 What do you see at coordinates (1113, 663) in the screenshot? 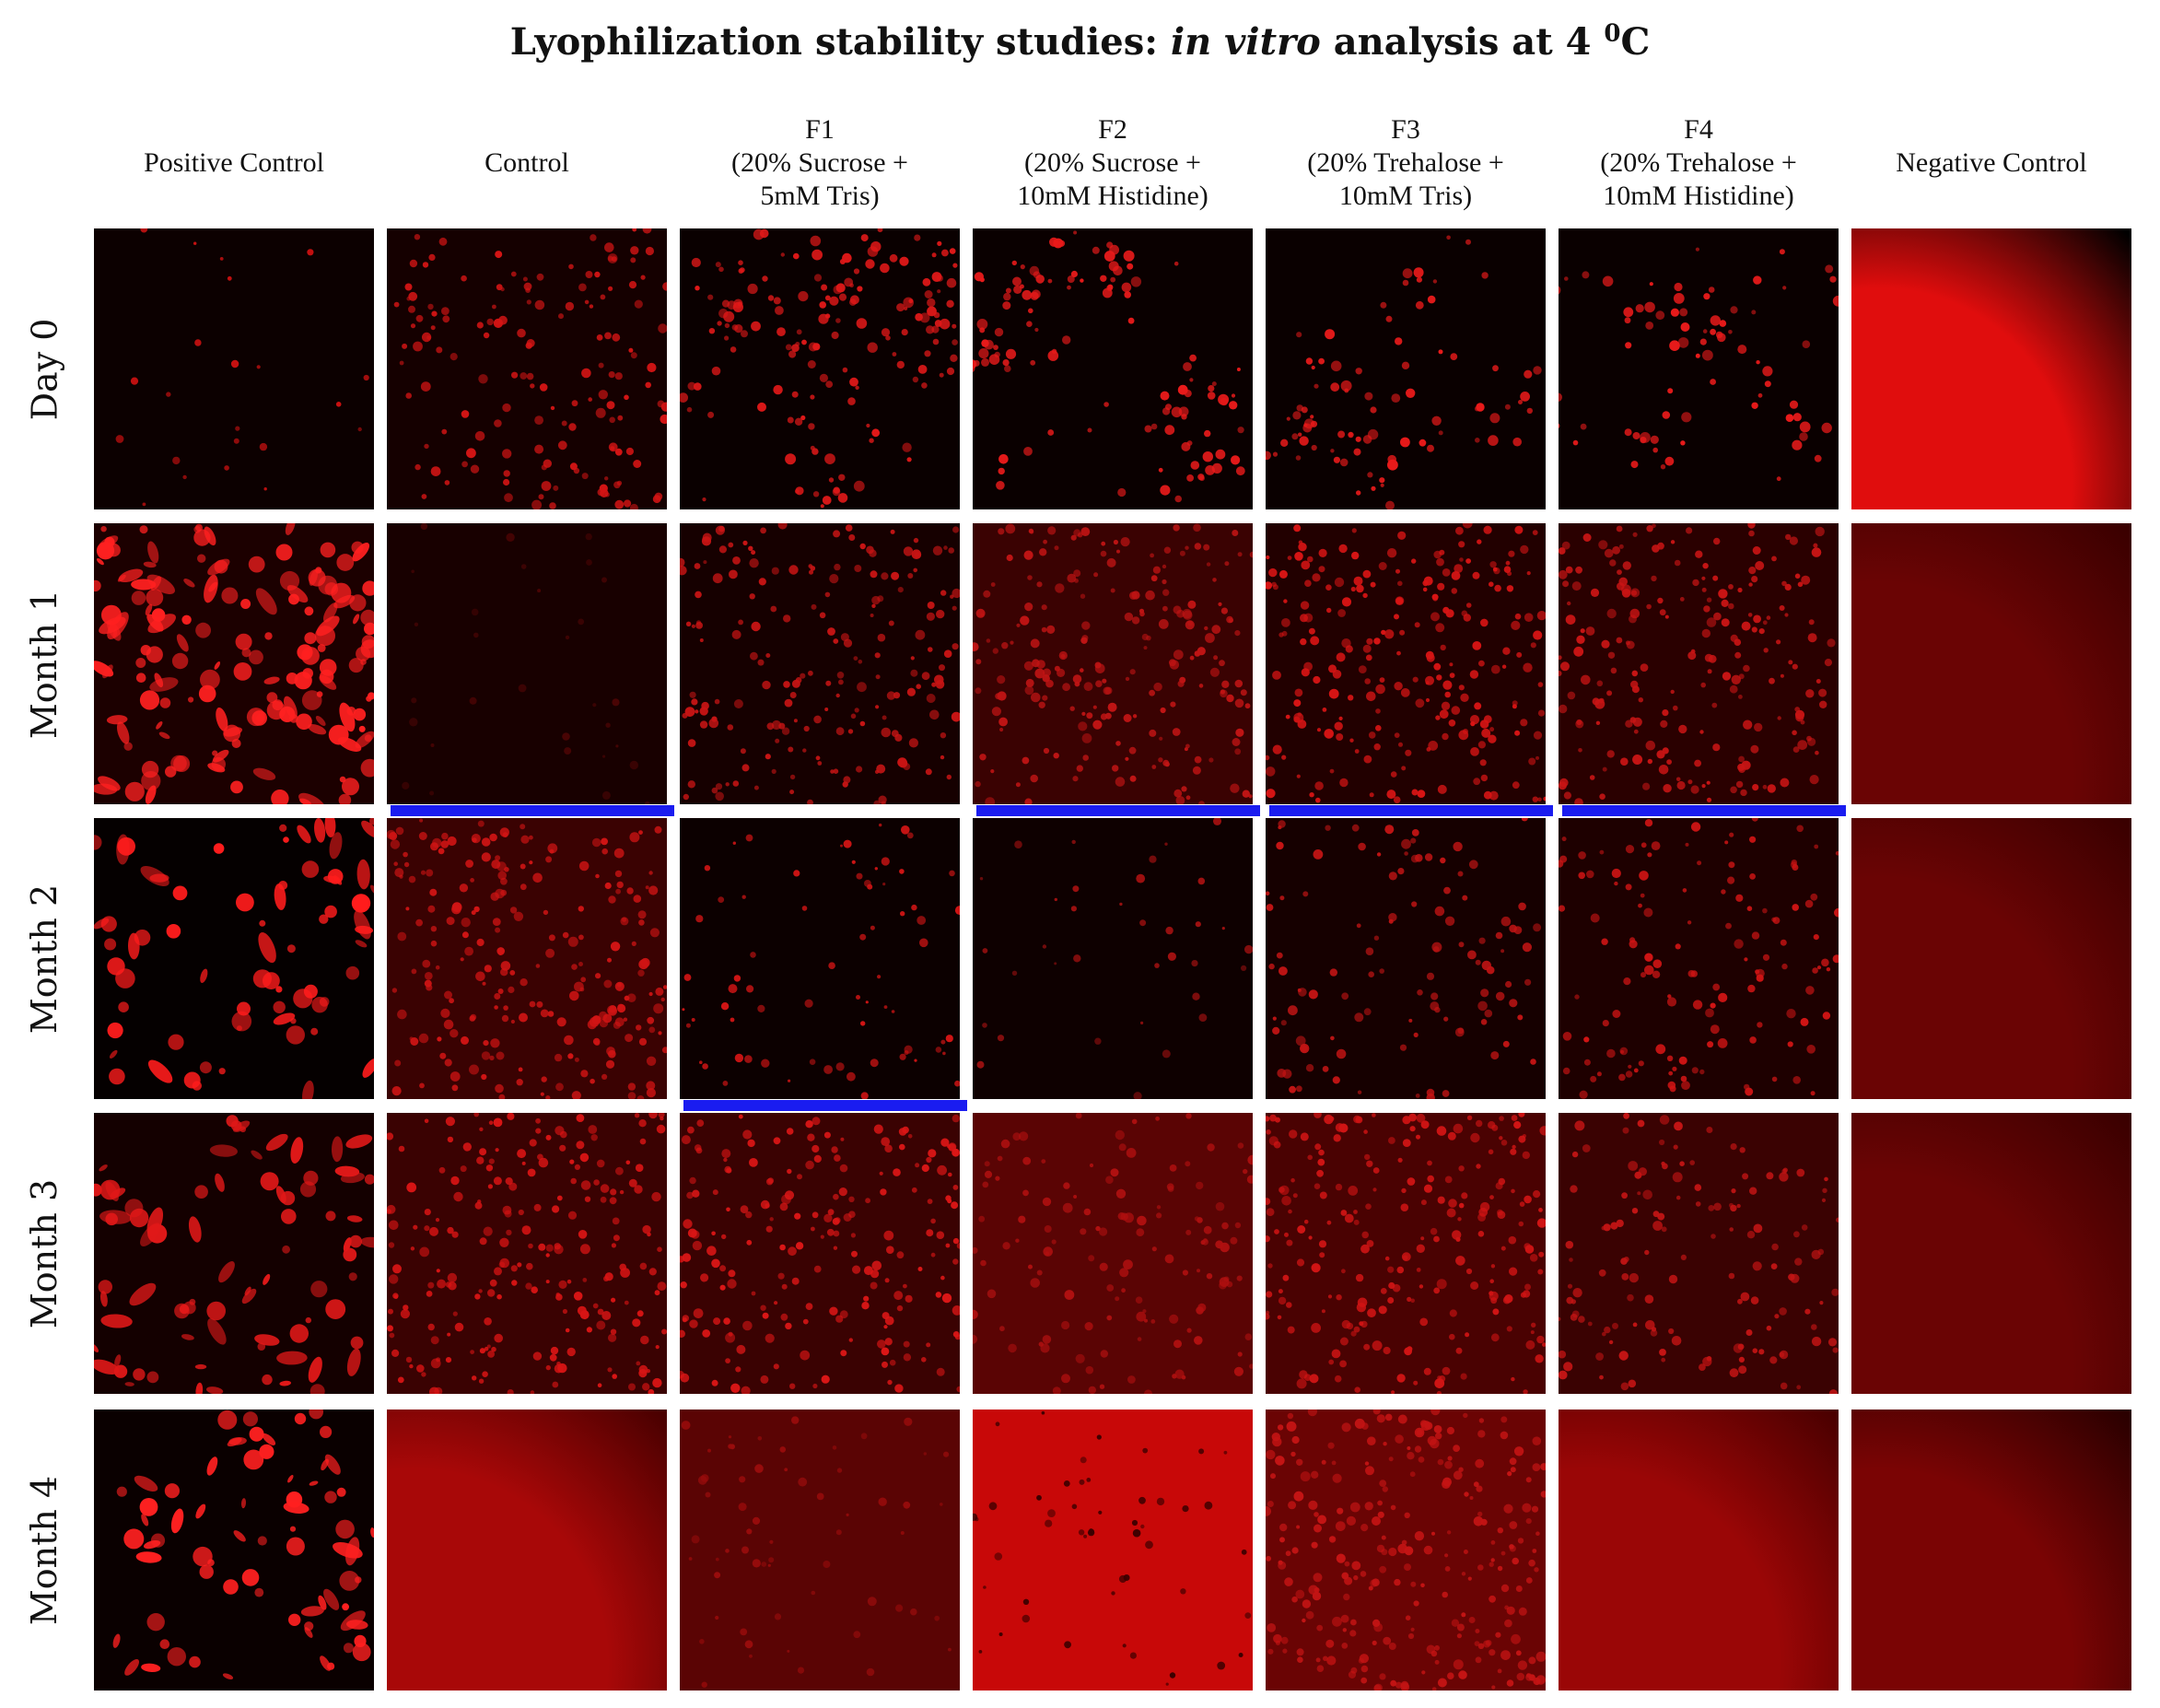
I see `micrograph-image` at bounding box center [1113, 663].